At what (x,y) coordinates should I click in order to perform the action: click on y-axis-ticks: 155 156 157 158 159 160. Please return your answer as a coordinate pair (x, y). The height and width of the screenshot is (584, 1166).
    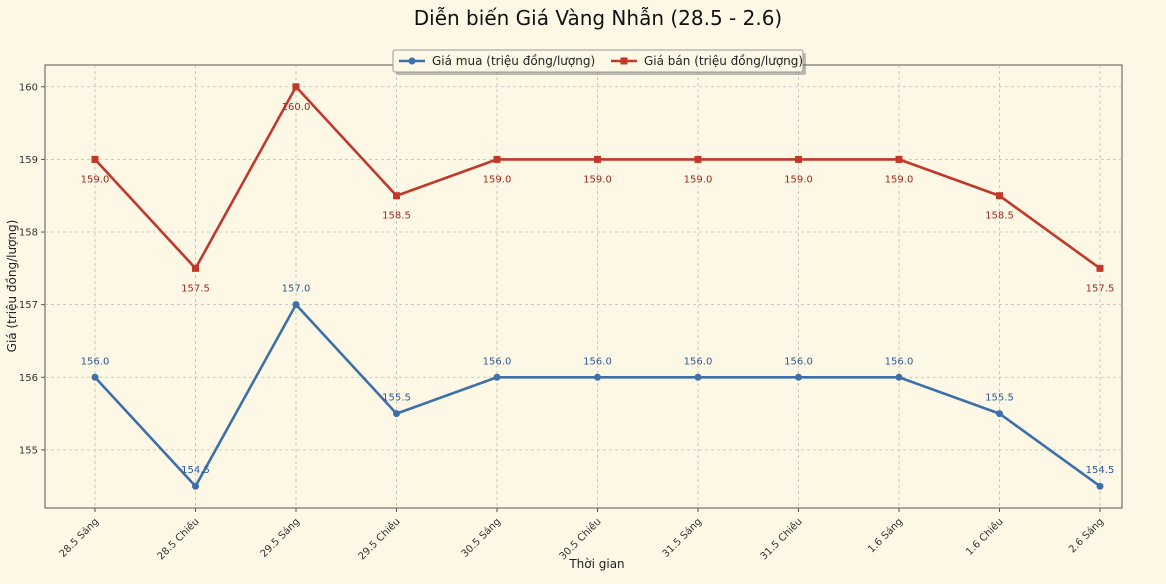
    Looking at the image, I should click on (32, 269).